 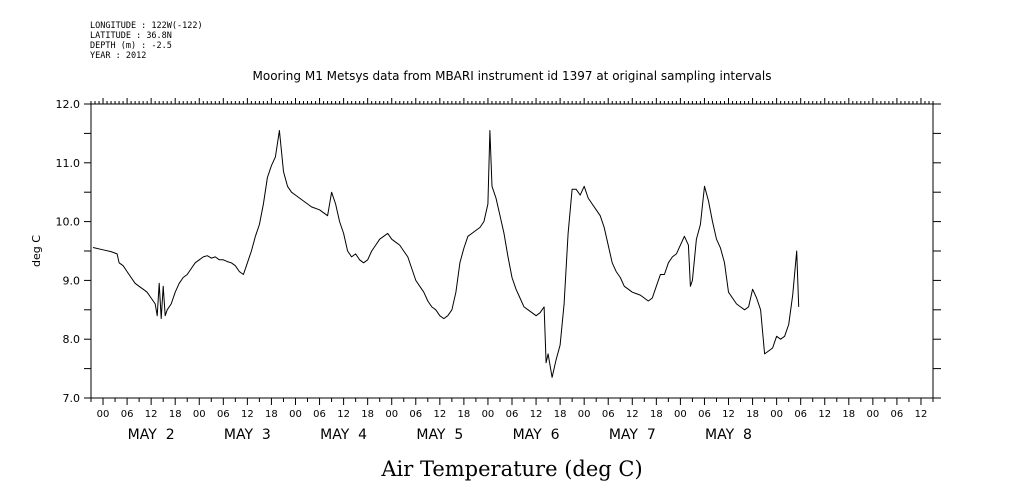 What do you see at coordinates (728, 435) in the screenshot?
I see `day-label: MAY 8` at bounding box center [728, 435].